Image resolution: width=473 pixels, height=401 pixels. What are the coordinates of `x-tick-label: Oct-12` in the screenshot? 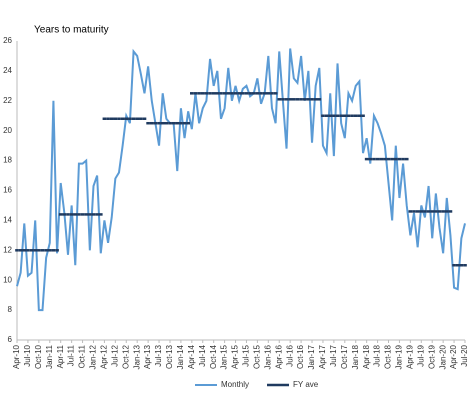 It's located at (125, 356).